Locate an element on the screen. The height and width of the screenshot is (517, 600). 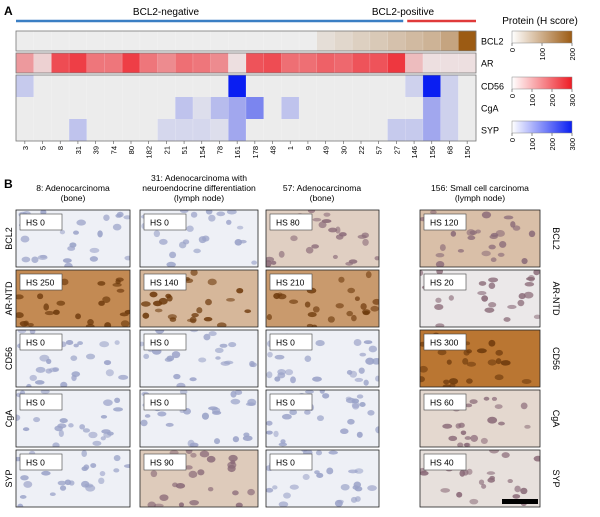
ihc-tile: HS 90 is located at coordinates (199, 478).